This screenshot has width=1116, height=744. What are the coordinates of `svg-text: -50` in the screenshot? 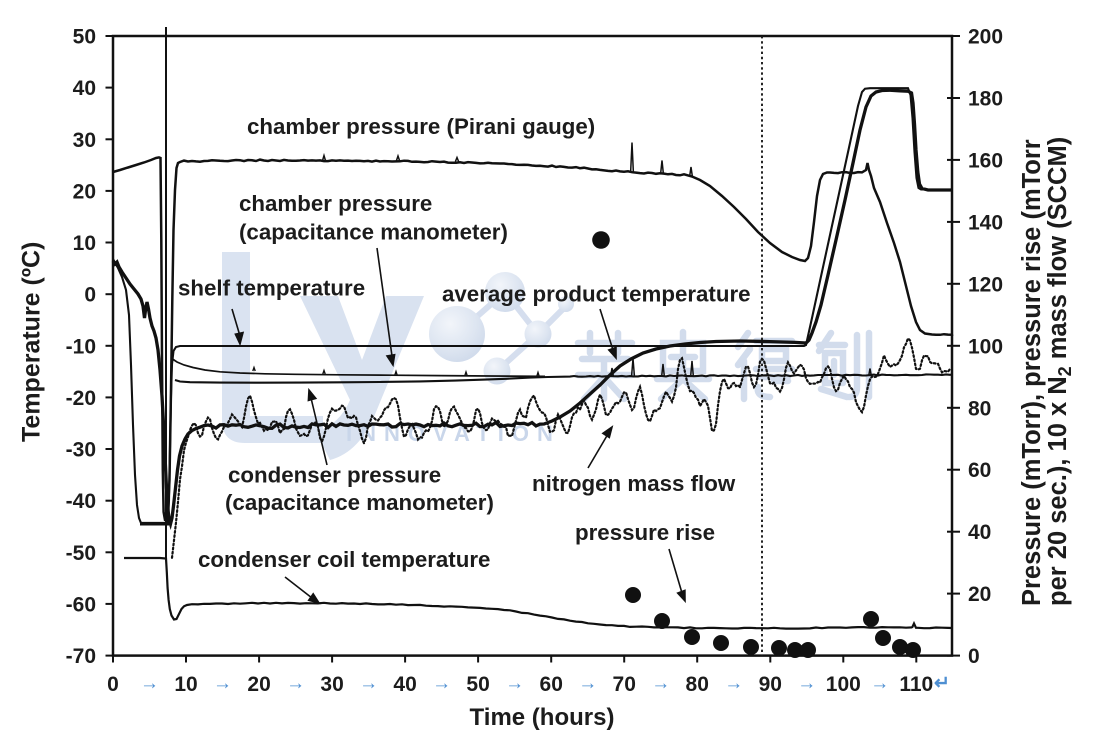 It's located at (81, 553).